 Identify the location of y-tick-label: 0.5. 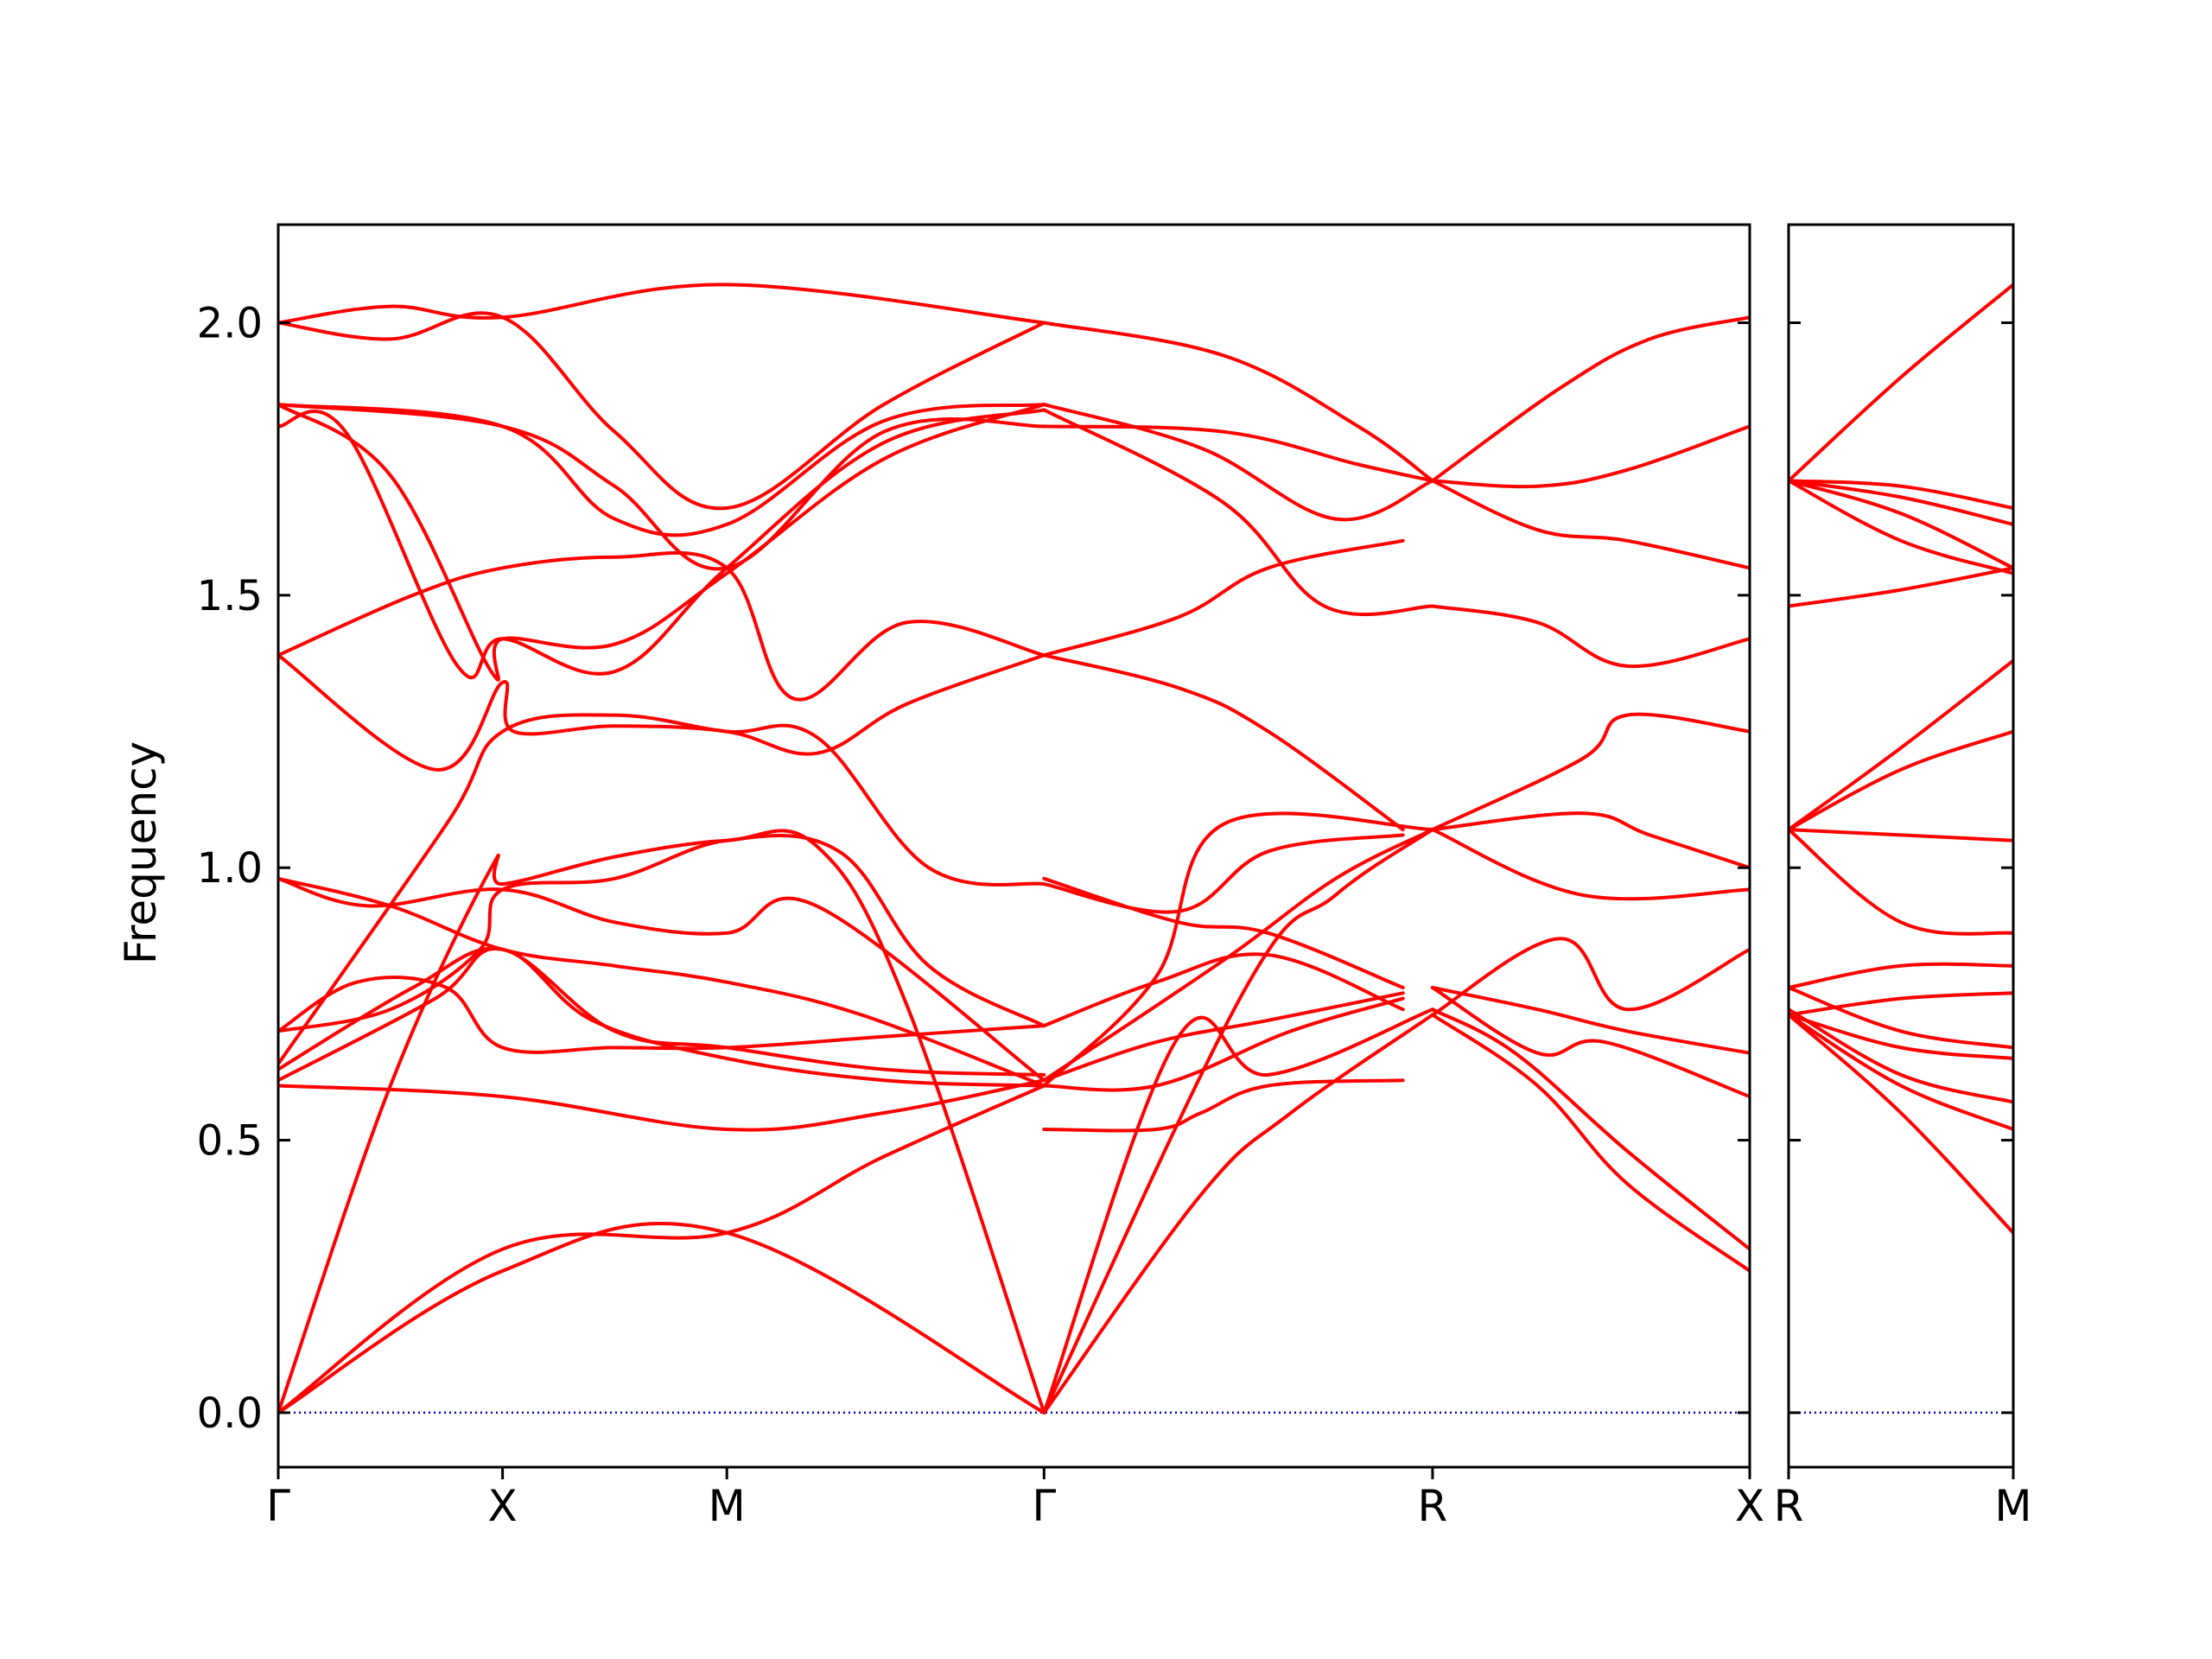
(230, 1141).